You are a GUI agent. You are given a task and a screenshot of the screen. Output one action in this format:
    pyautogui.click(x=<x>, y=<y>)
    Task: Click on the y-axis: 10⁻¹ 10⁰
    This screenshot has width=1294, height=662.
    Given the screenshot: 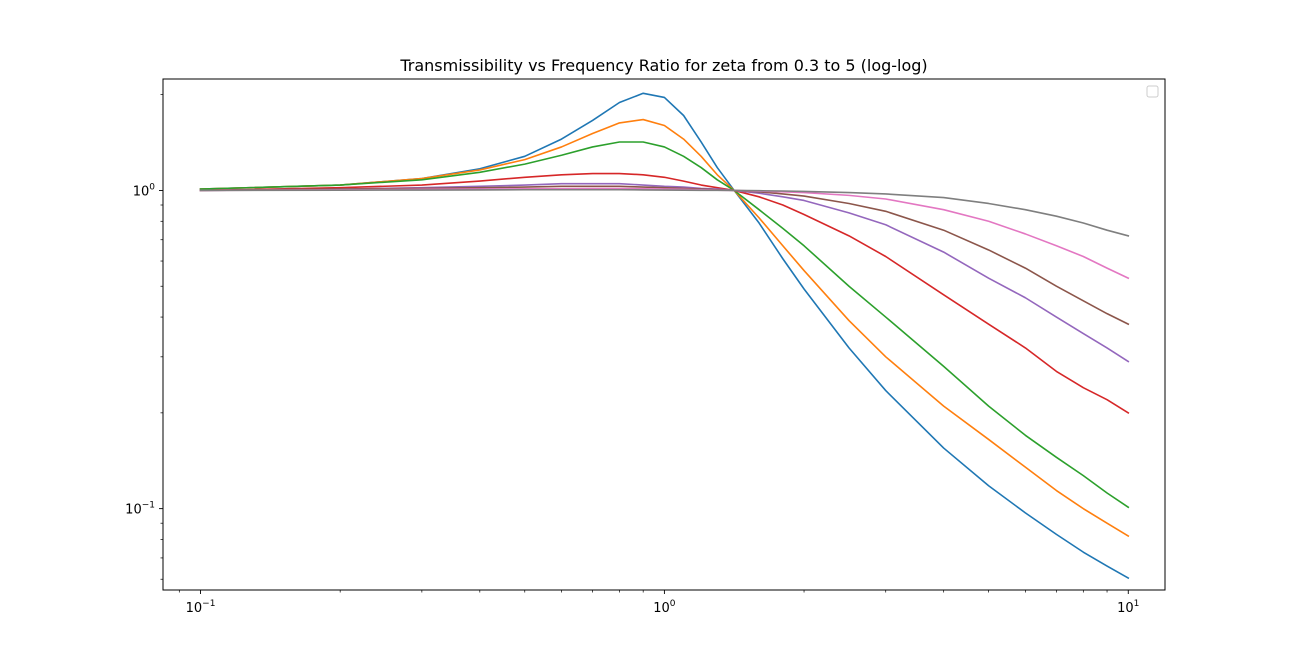 What is the action you would take?
    pyautogui.click(x=144, y=337)
    